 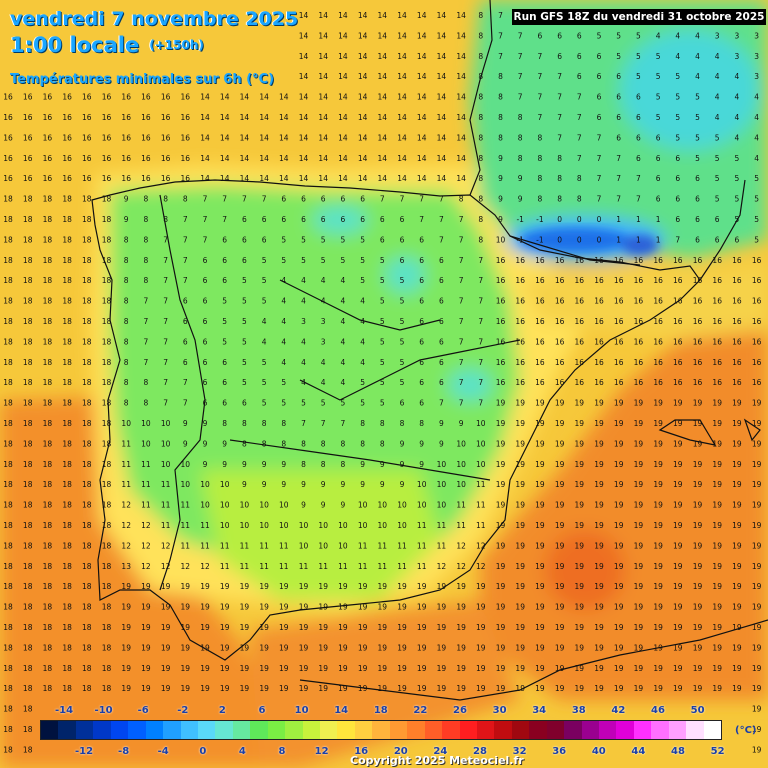 What do you see at coordinates (203, 751) in the screenshot?
I see `scale-label-lower: 0` at bounding box center [203, 751].